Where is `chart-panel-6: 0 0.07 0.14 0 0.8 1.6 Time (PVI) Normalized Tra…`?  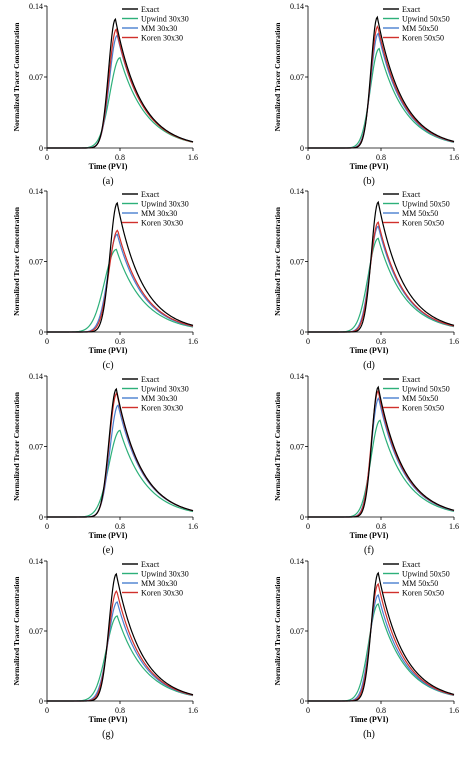 chart-panel-6: 0 0.07 0.14 0 0.8 1.6 Time (PVI) Normalized Tra… is located at coordinates (366, 464).